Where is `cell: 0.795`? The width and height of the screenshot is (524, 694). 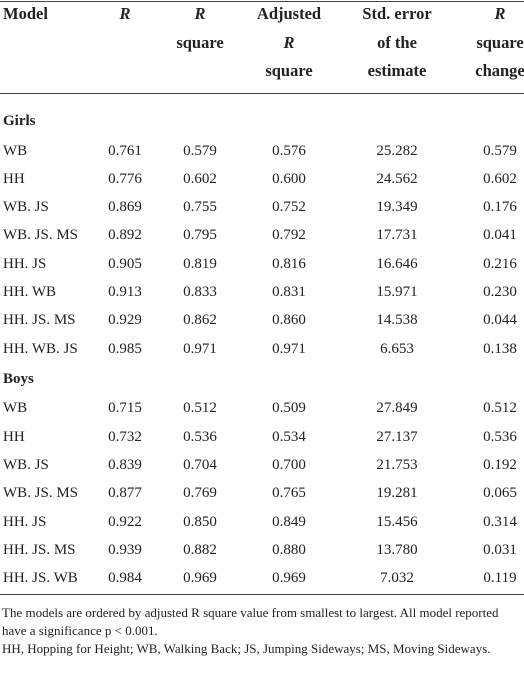 cell: 0.795 is located at coordinates (200, 235).